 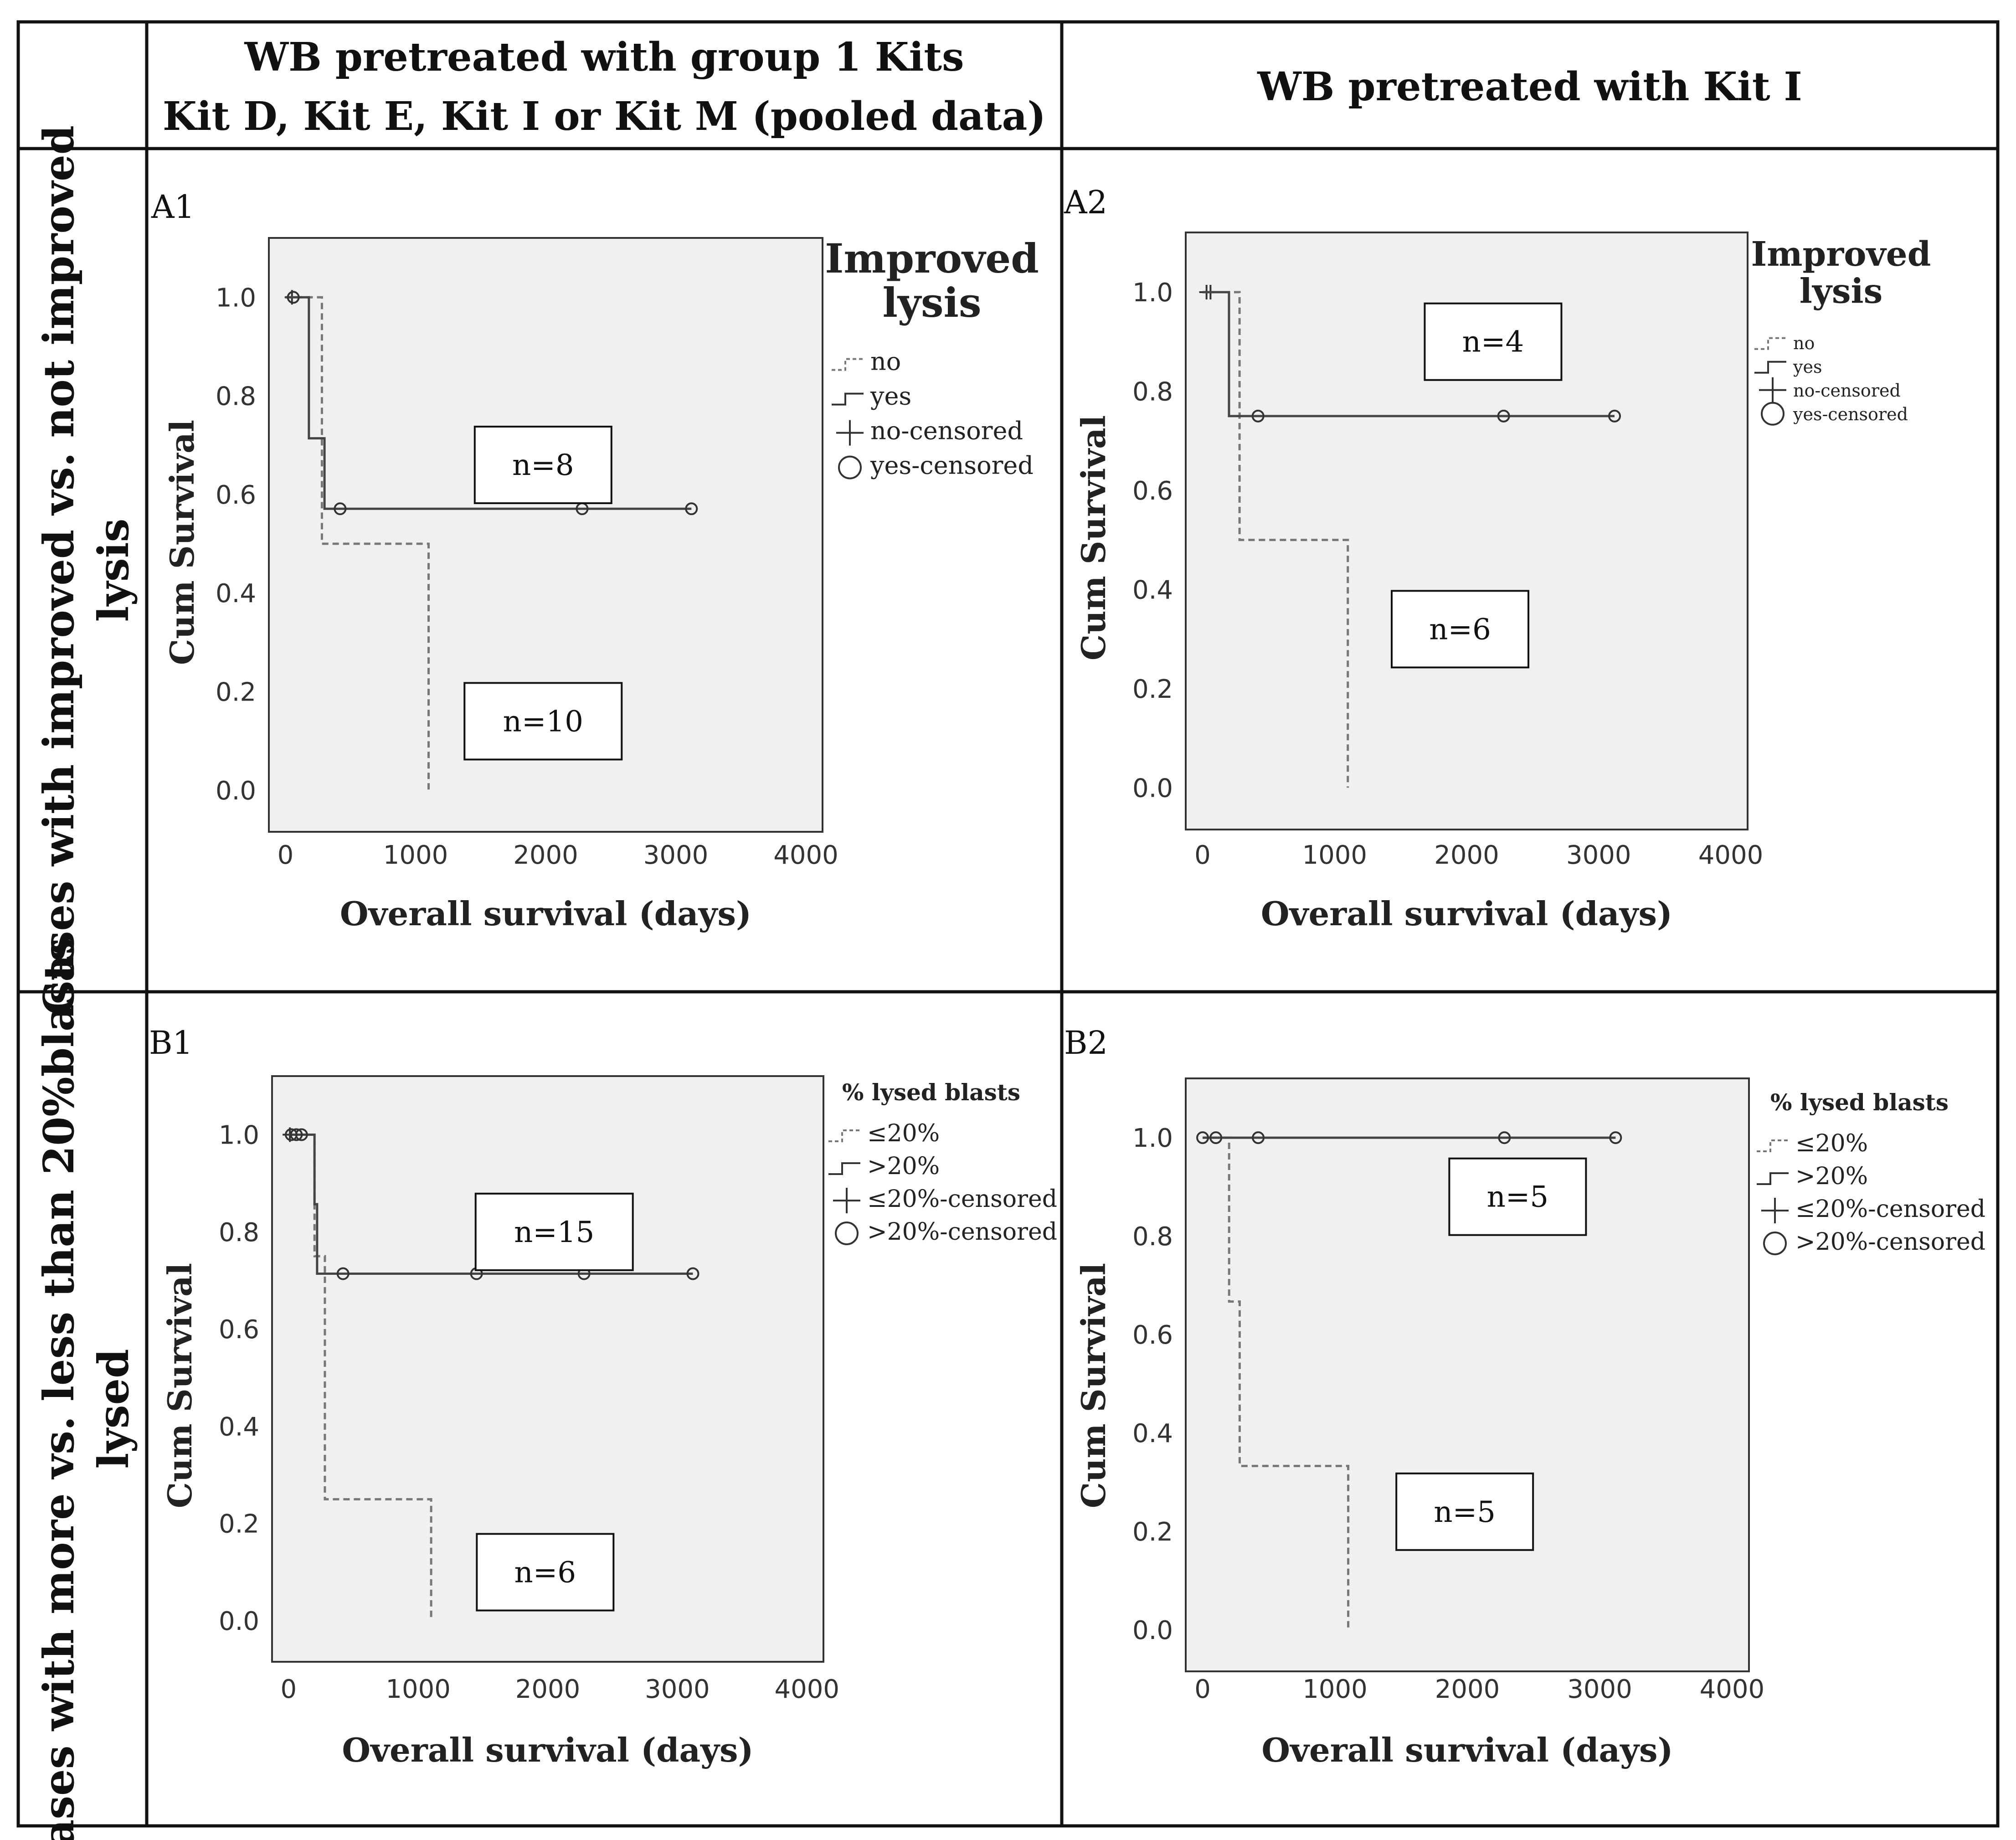 What do you see at coordinates (113, 570) in the screenshot?
I see `row-header-1-line-2: lysis` at bounding box center [113, 570].